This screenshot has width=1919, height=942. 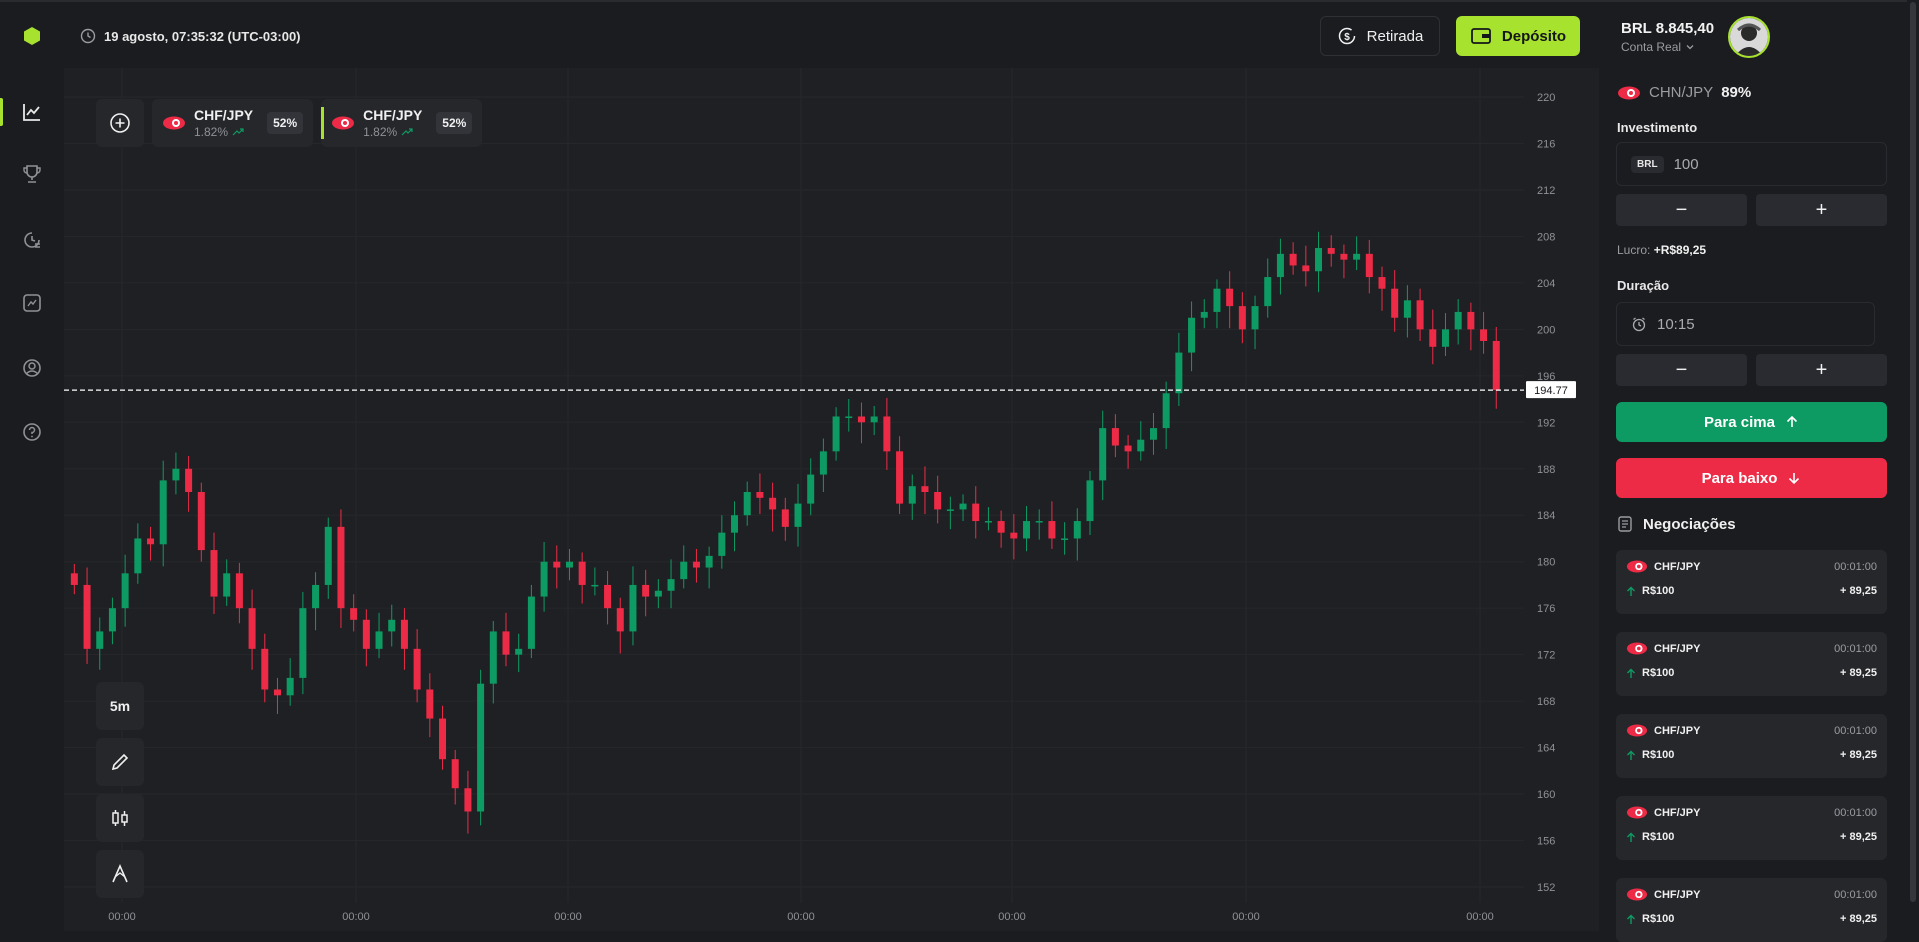 I want to click on sidebar-item-tournaments, so click(x=32, y=174).